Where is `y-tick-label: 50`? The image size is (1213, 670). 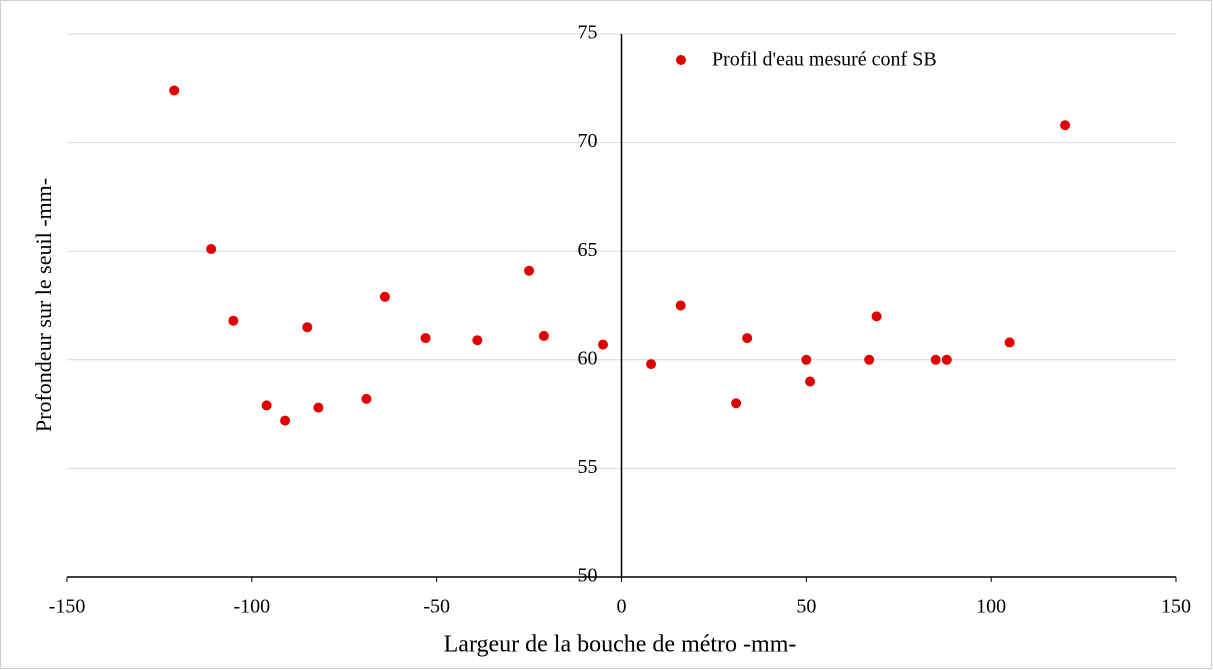 y-tick-label: 50 is located at coordinates (588, 576).